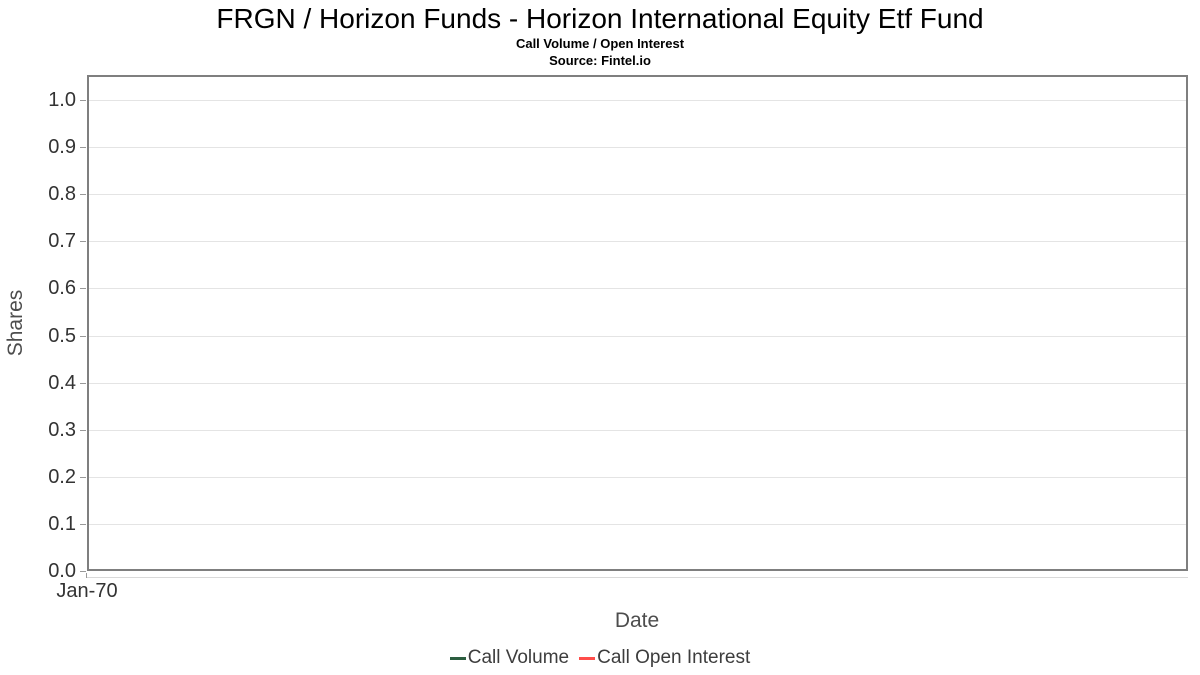  I want to click on y-tick-label: 0.5, so click(62, 335).